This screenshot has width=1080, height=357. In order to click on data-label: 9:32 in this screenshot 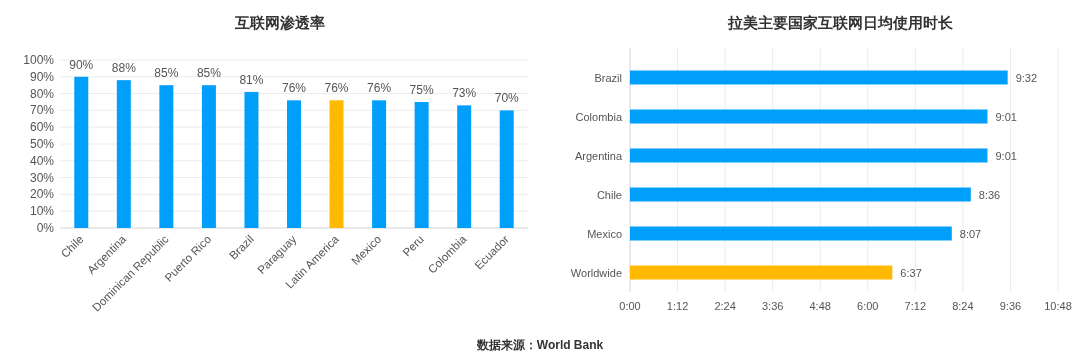, I will do `click(1026, 77)`.